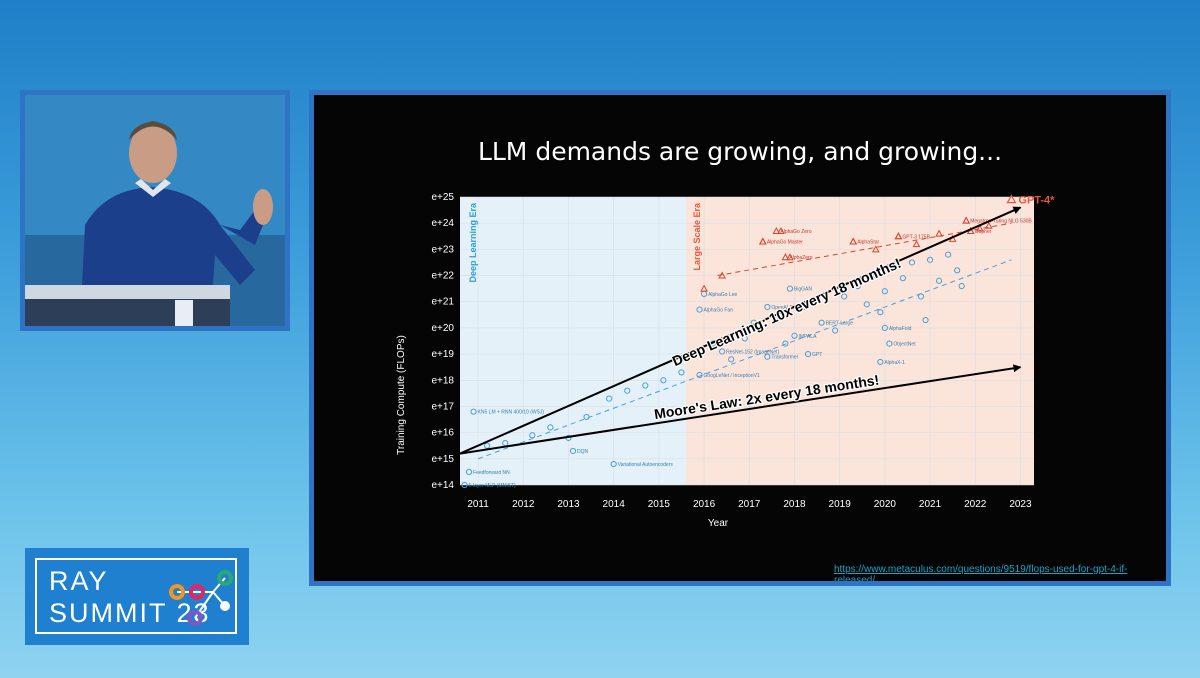  Describe the element at coordinates (752, 352) in the screenshot. I see `data-point-label: ResNet-152 (ImageNet)` at that location.